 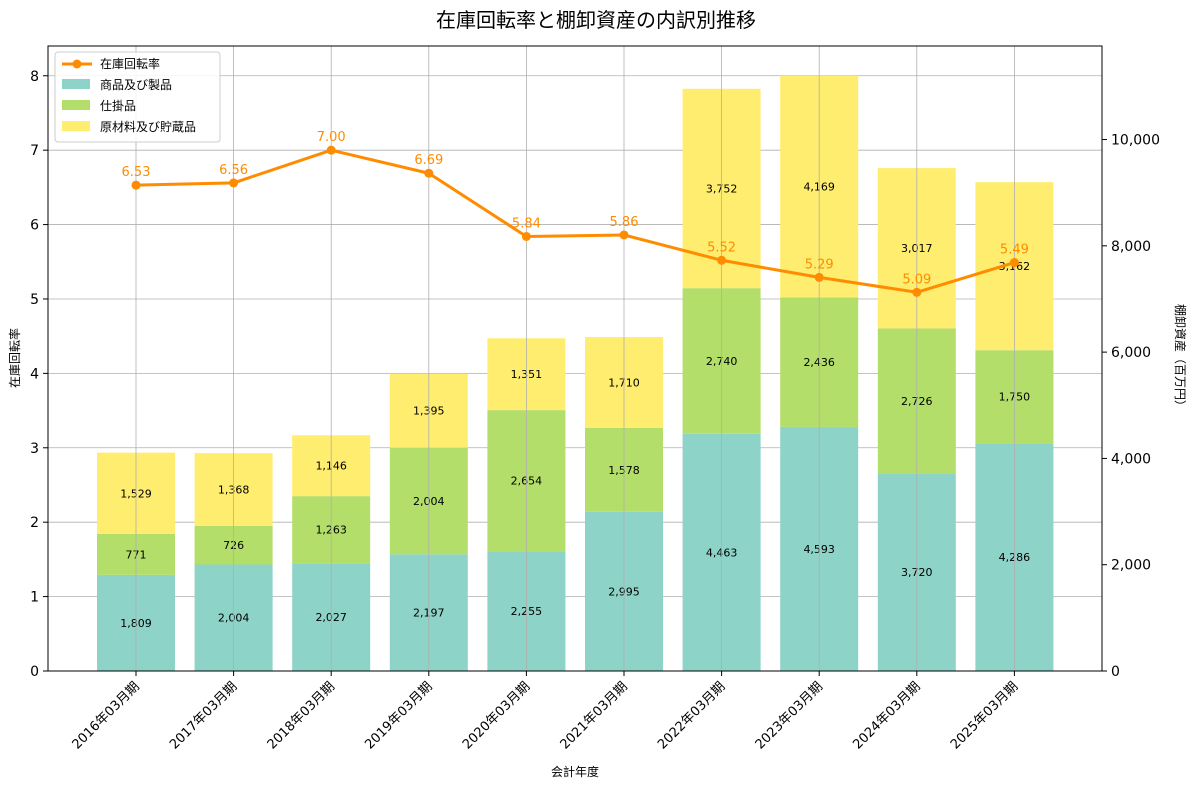 I want to click on y-left-tick-label: 7, so click(x=34, y=151).